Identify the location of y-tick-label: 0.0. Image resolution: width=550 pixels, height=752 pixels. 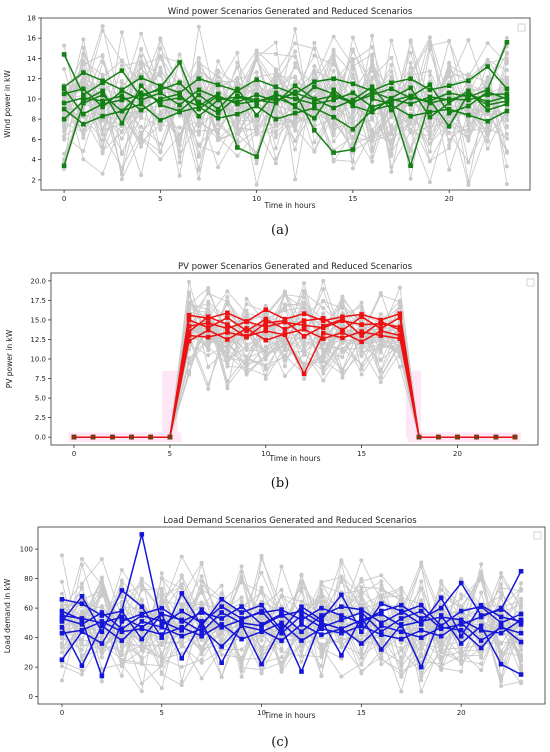
(40, 438).